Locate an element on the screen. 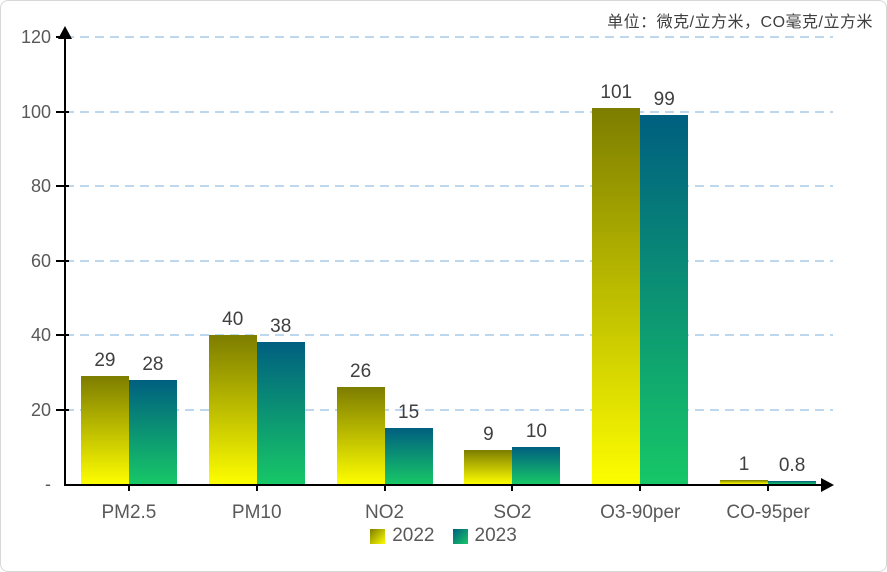 The height and width of the screenshot is (572, 887). legend-item-2022: 2022 is located at coordinates (402, 536).